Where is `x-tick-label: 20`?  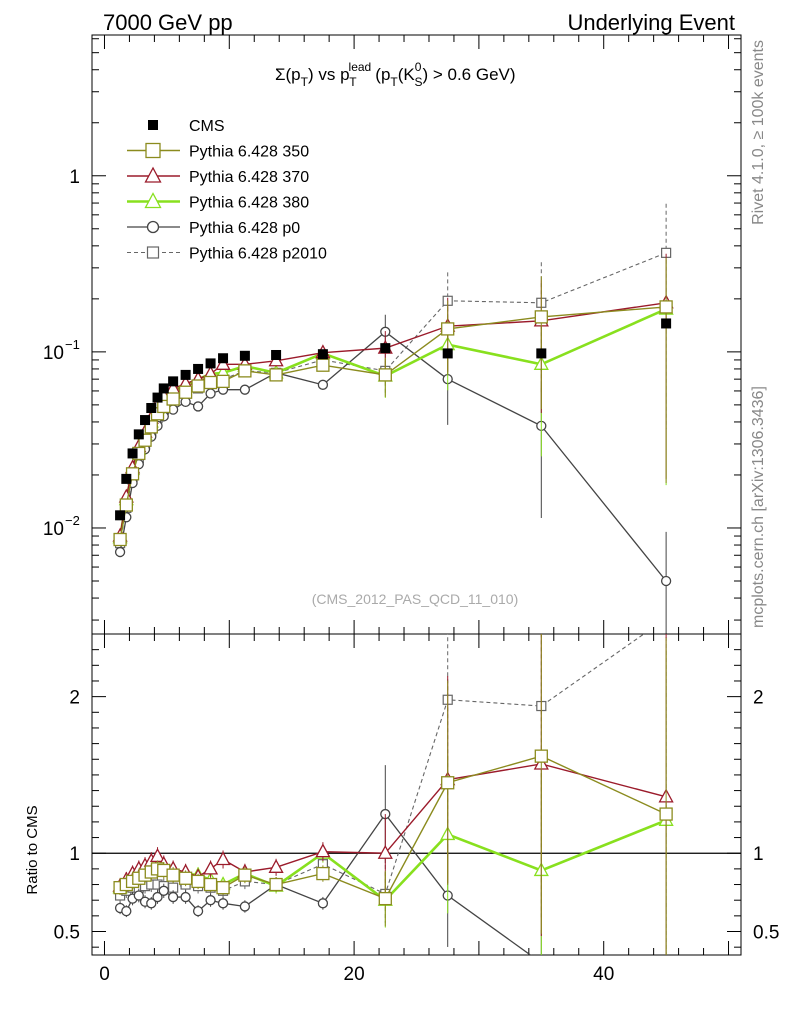
x-tick-label: 20 is located at coordinates (354, 974).